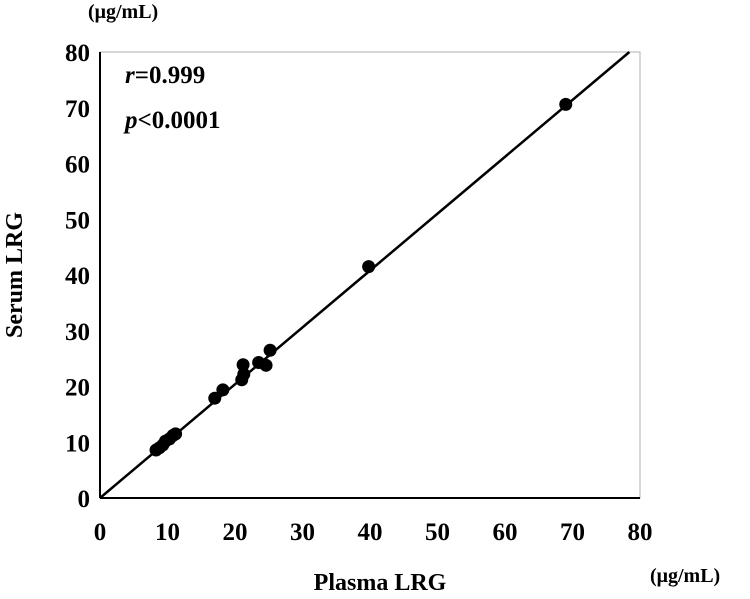 The image size is (750, 599). Describe the element at coordinates (302, 532) in the screenshot. I see `x-tick-label: 30` at that location.